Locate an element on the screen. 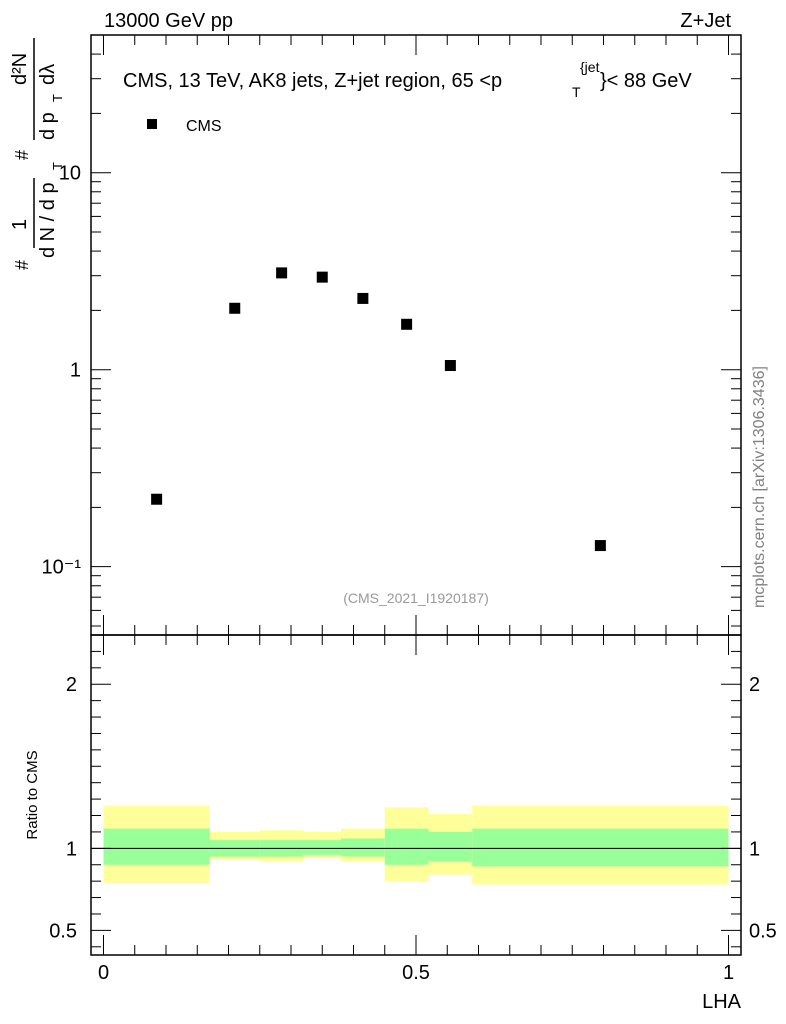  x-tick-label: 0.5 is located at coordinates (416, 973).